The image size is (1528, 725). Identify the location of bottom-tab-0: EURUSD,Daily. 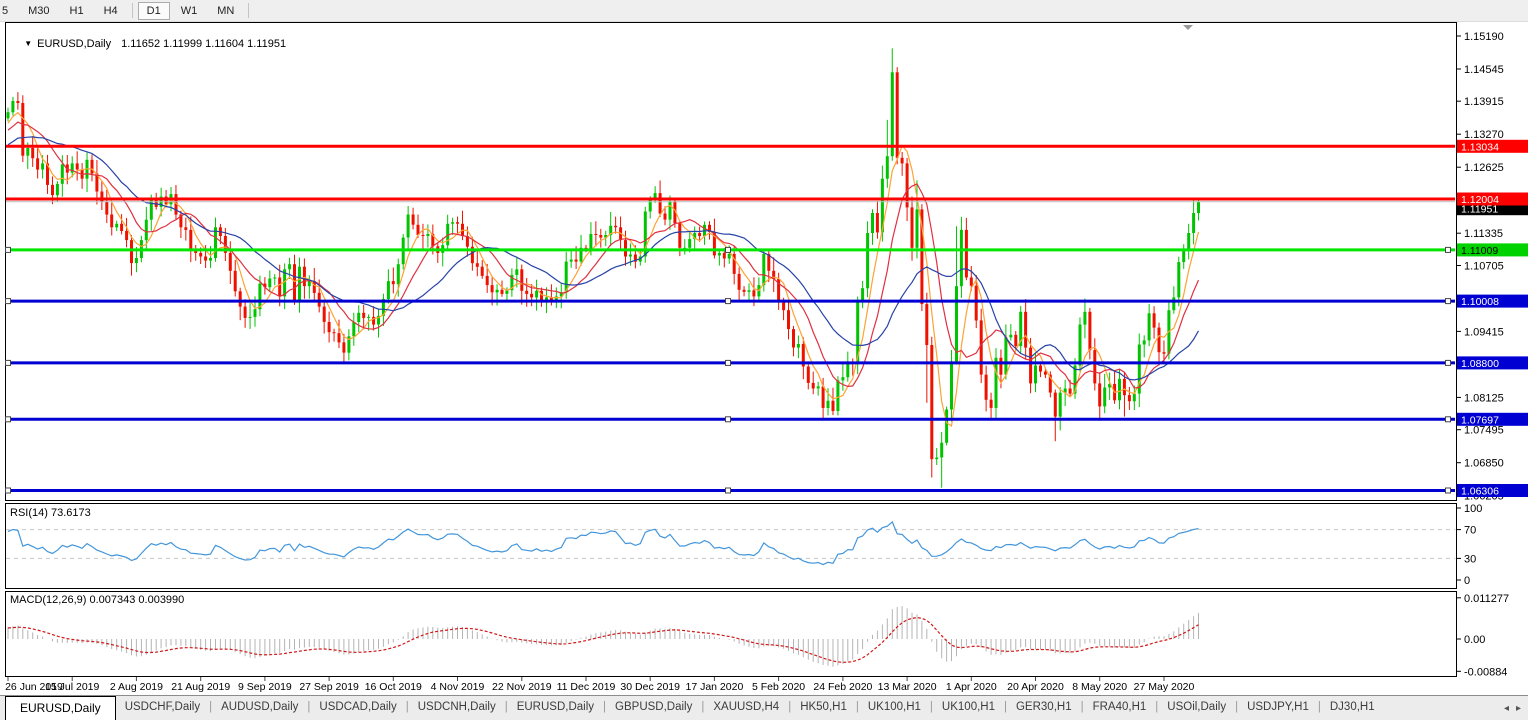
(60, 708).